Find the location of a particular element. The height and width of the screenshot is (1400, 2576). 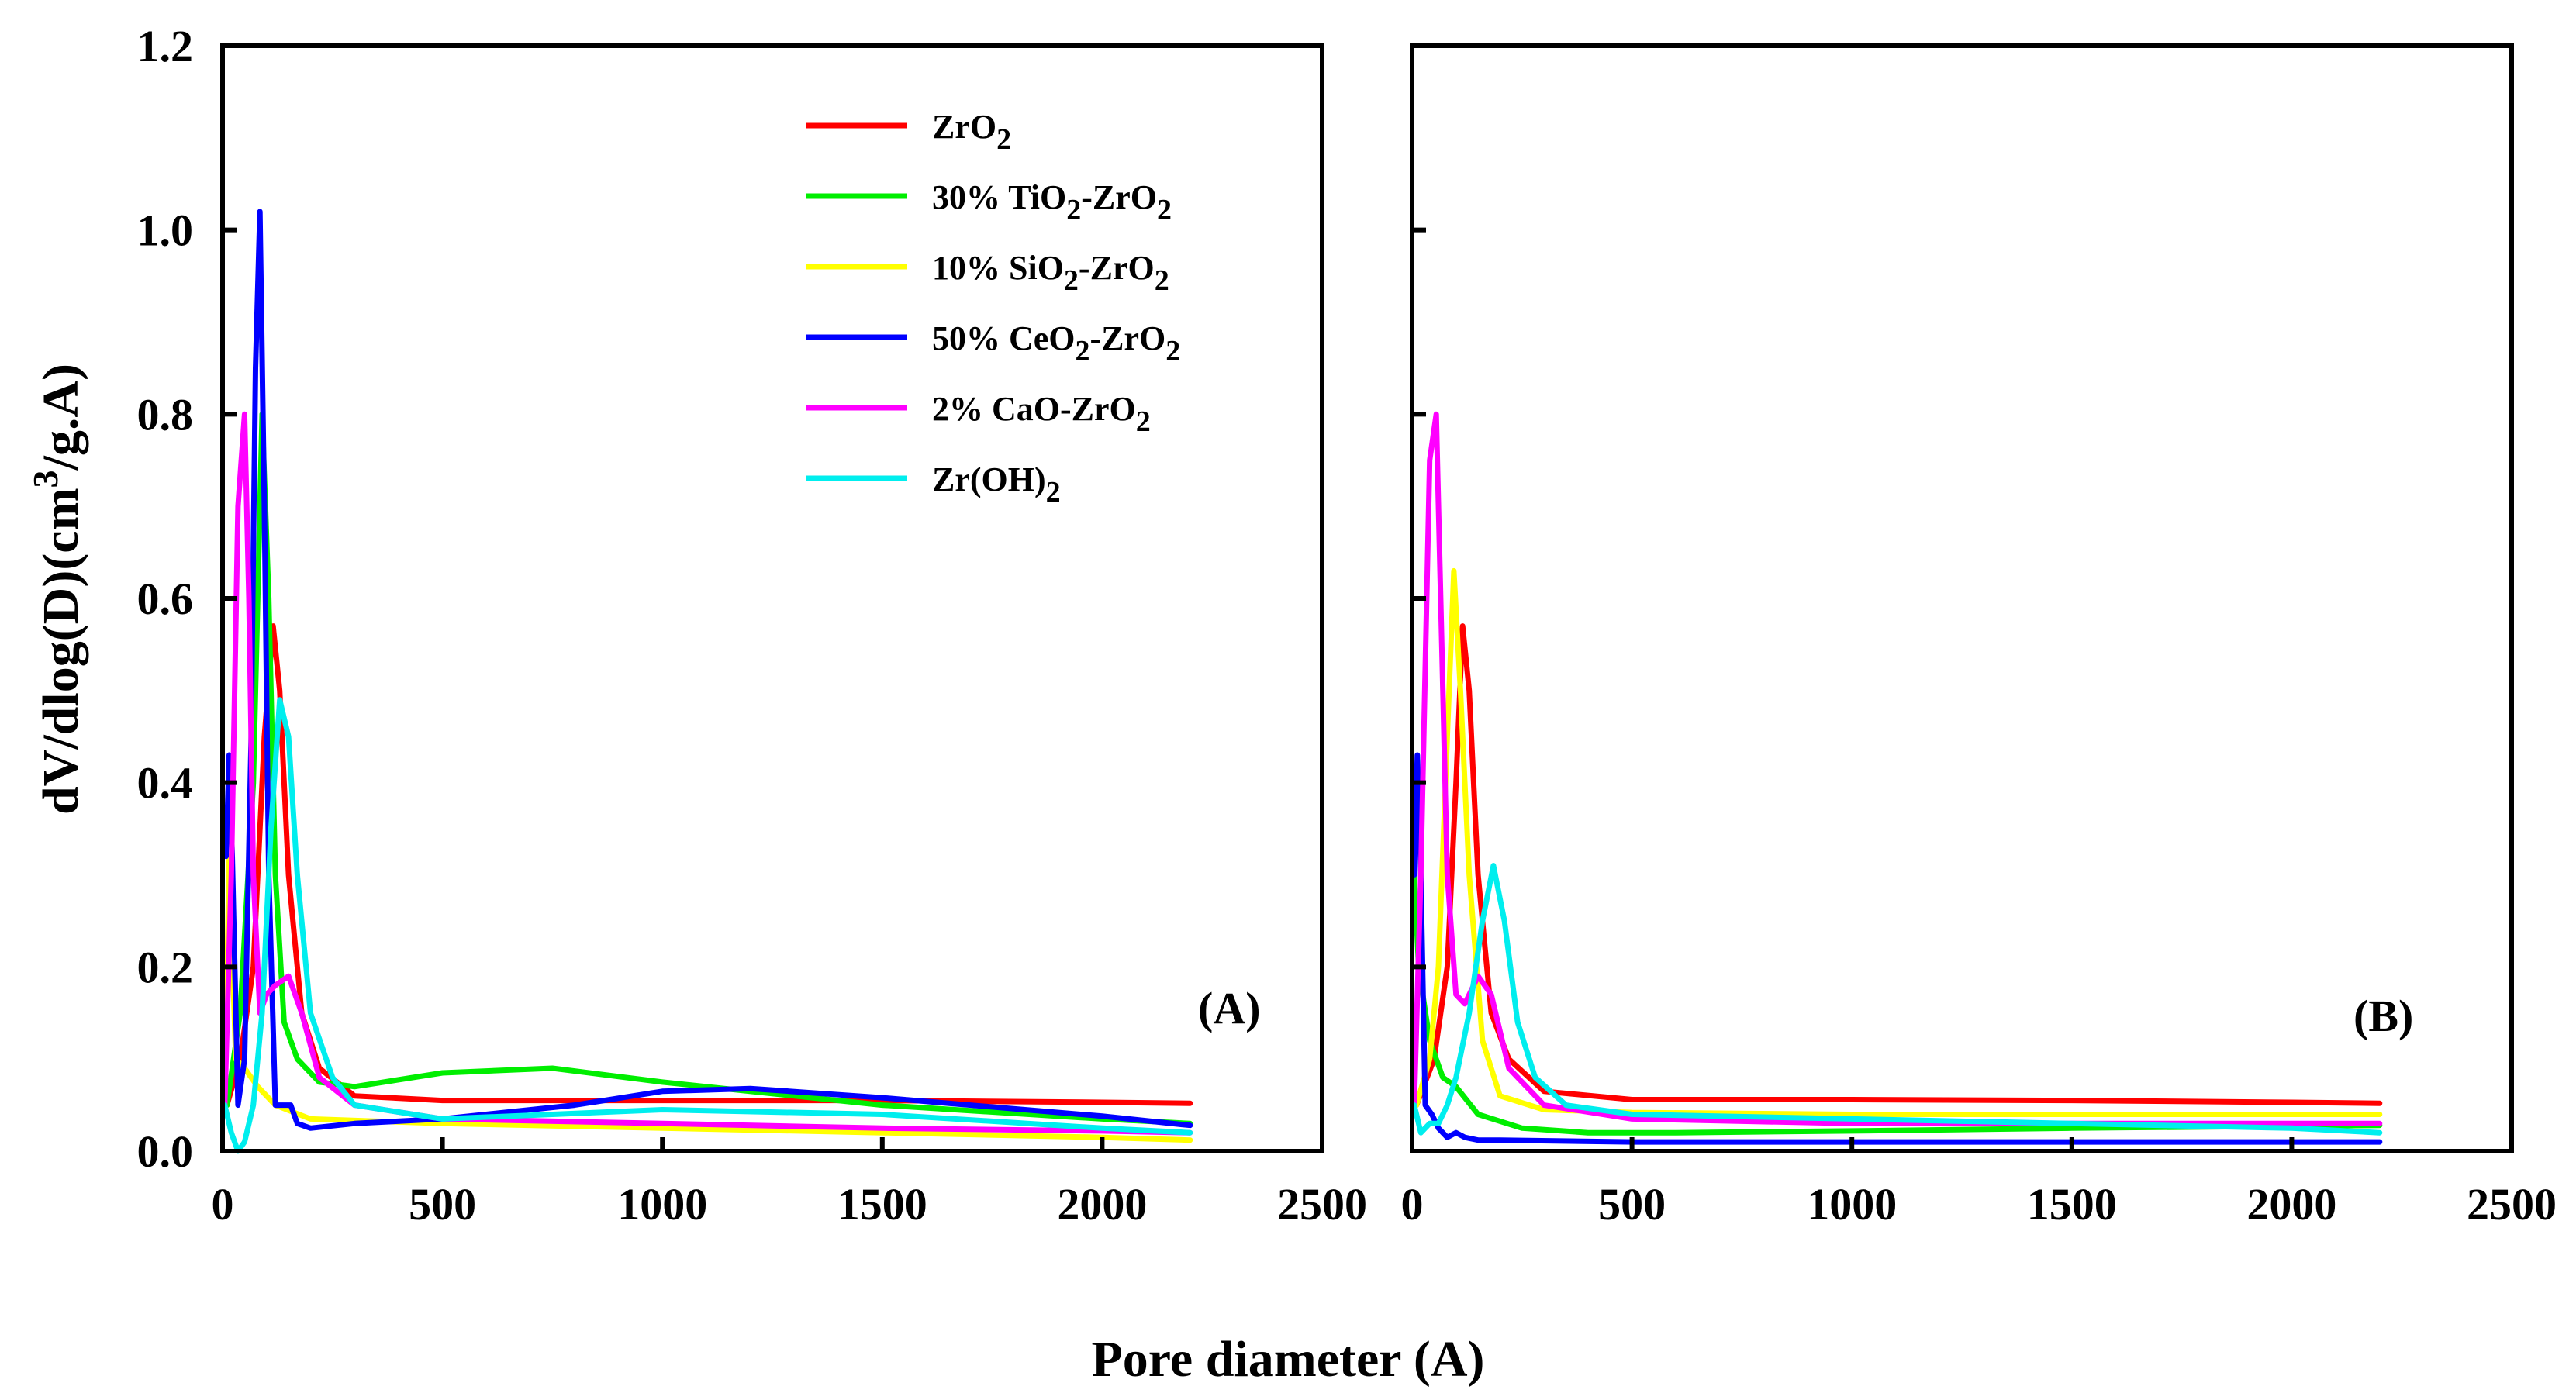

series-line-30-tio2-zro2-b is located at coordinates (1897, 1004).